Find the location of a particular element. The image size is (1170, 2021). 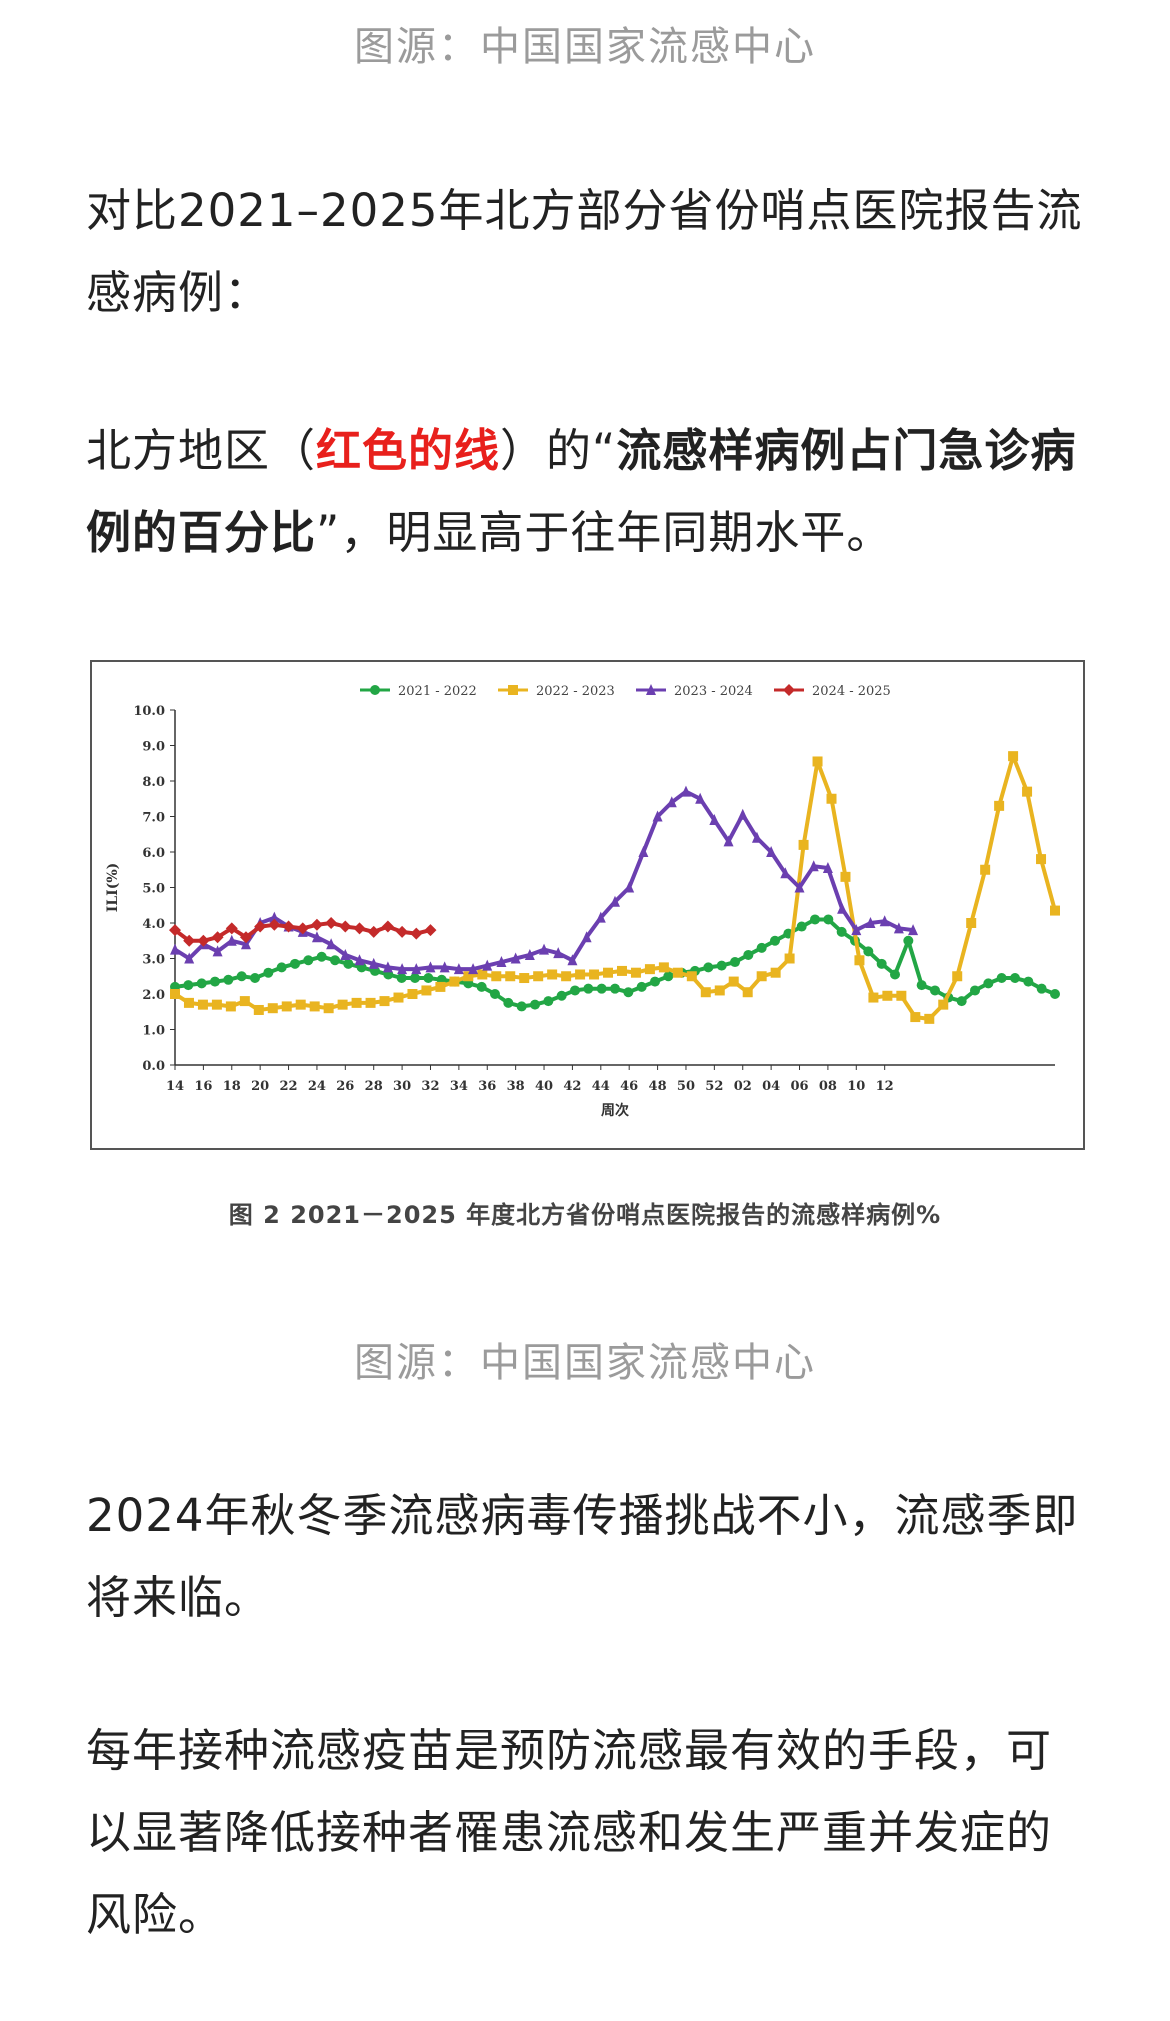

x-tick-label: 04 is located at coordinates (771, 1086).